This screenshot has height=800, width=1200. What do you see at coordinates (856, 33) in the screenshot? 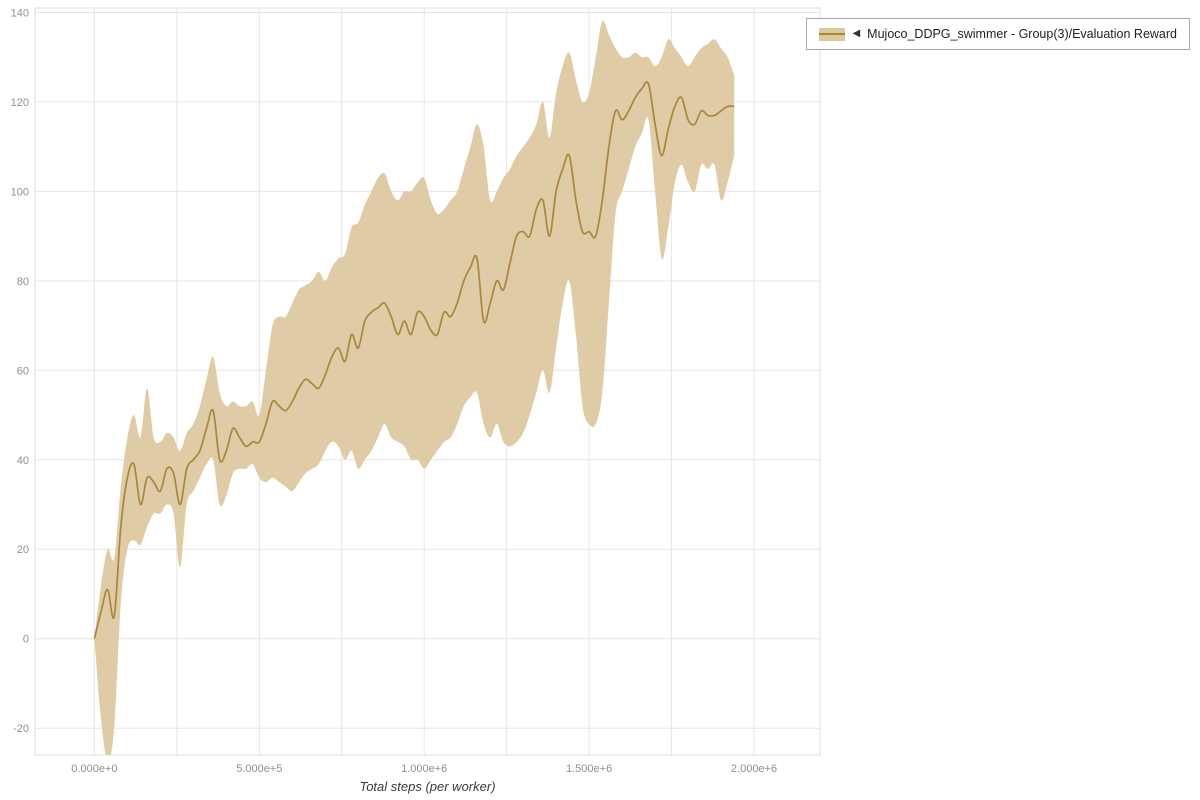
I see `legend-collapse-icon: ◀` at bounding box center [856, 33].